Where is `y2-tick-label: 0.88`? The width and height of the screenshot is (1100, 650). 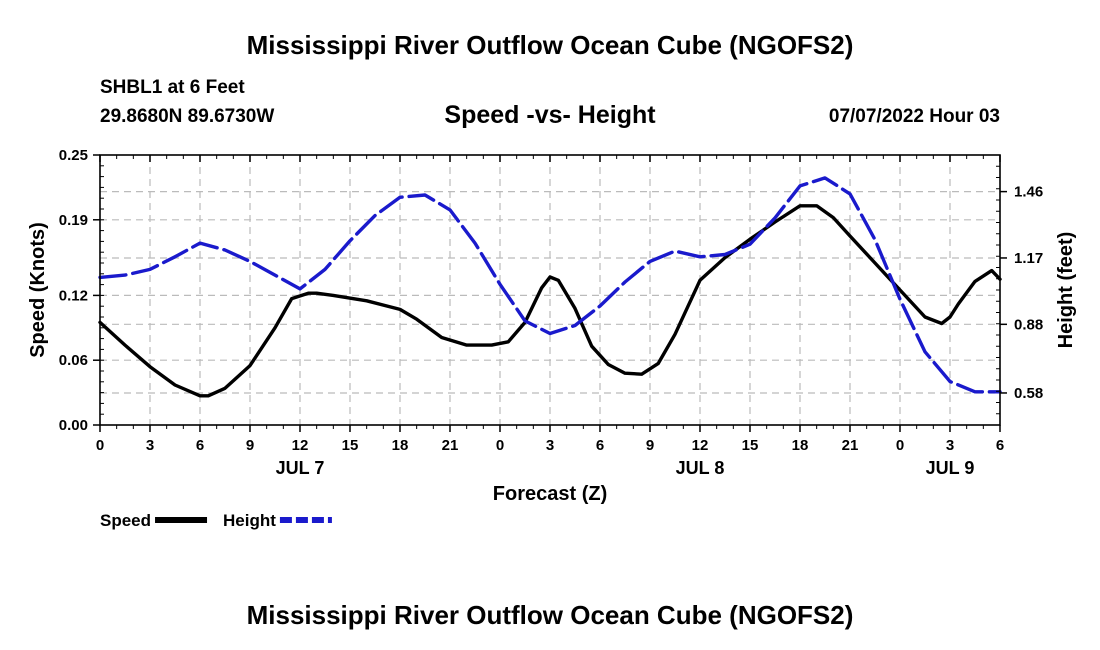
y2-tick-label: 0.88 is located at coordinates (1028, 324).